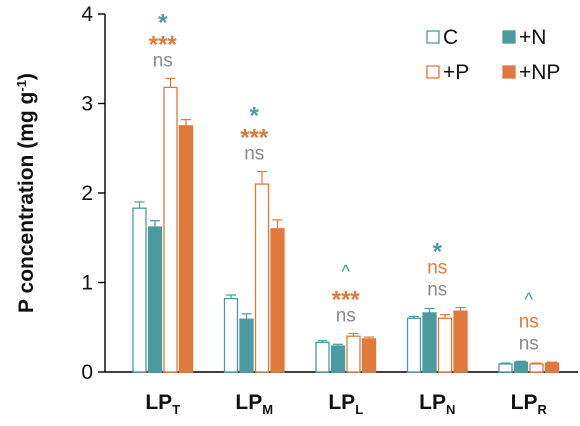 Image resolution: width=580 pixels, height=426 pixels. What do you see at coordinates (532, 37) in the screenshot?
I see `legend-label: +N` at bounding box center [532, 37].